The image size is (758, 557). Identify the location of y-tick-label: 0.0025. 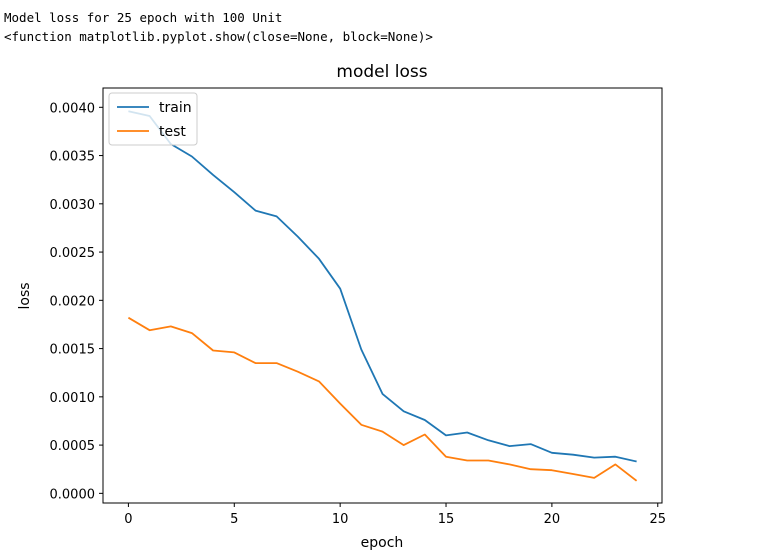
(73, 253).